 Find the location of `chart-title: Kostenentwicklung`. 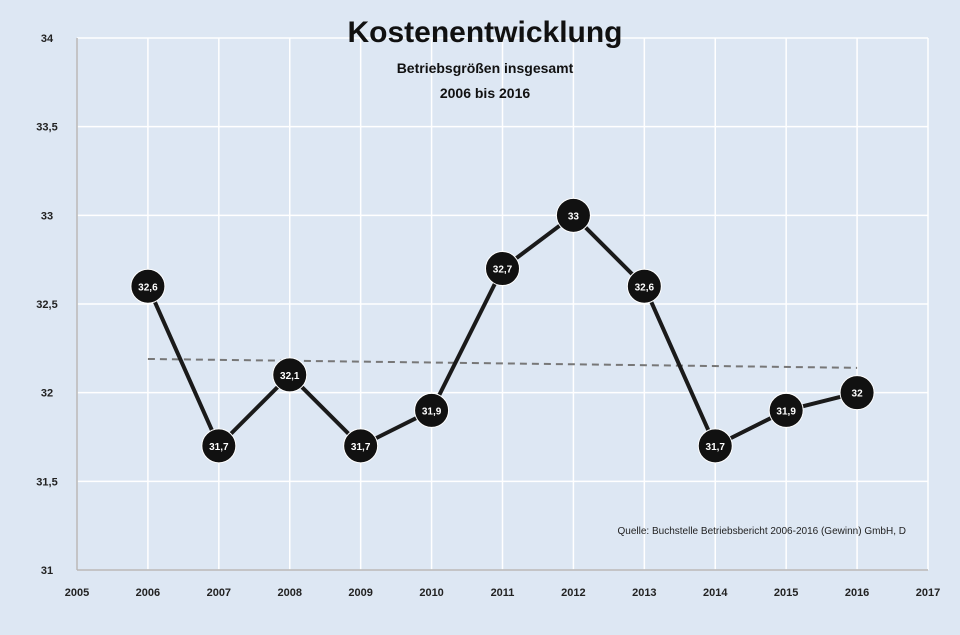

chart-title: Kostenentwicklung is located at coordinates (484, 32).